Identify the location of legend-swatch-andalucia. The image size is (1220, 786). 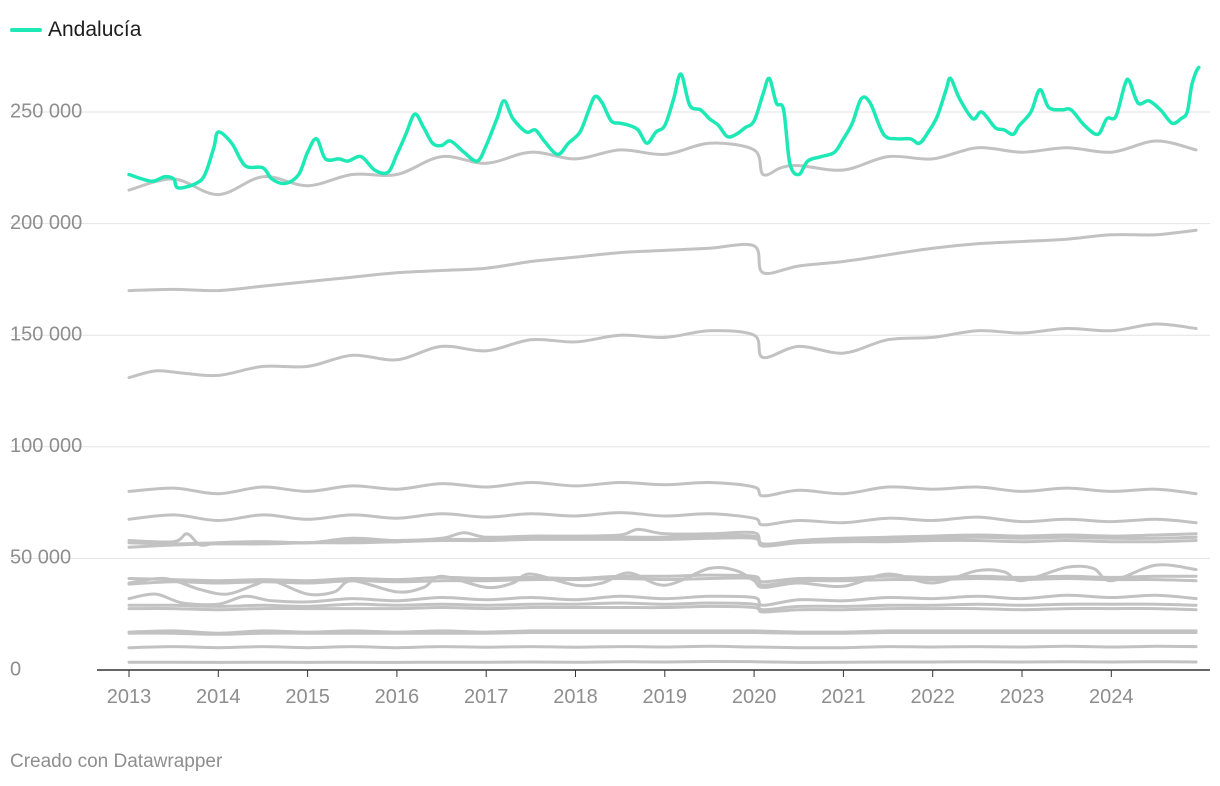
(26, 30).